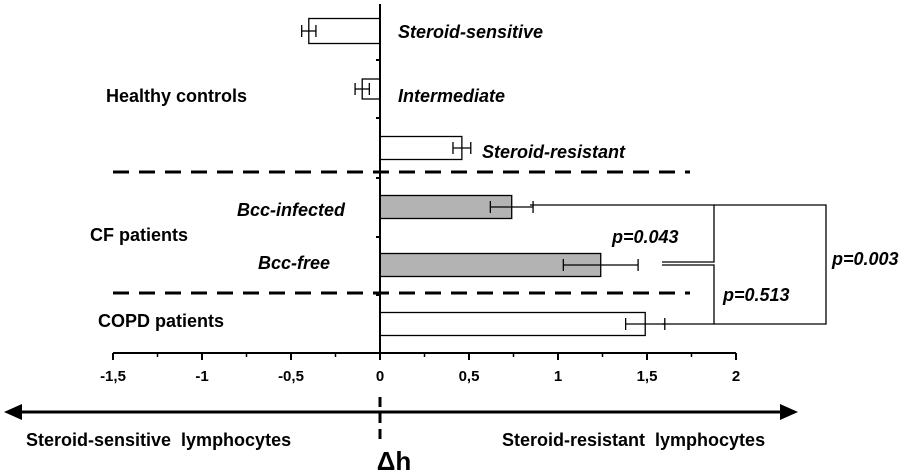  I want to click on x-tick-label: 2, so click(736, 376).